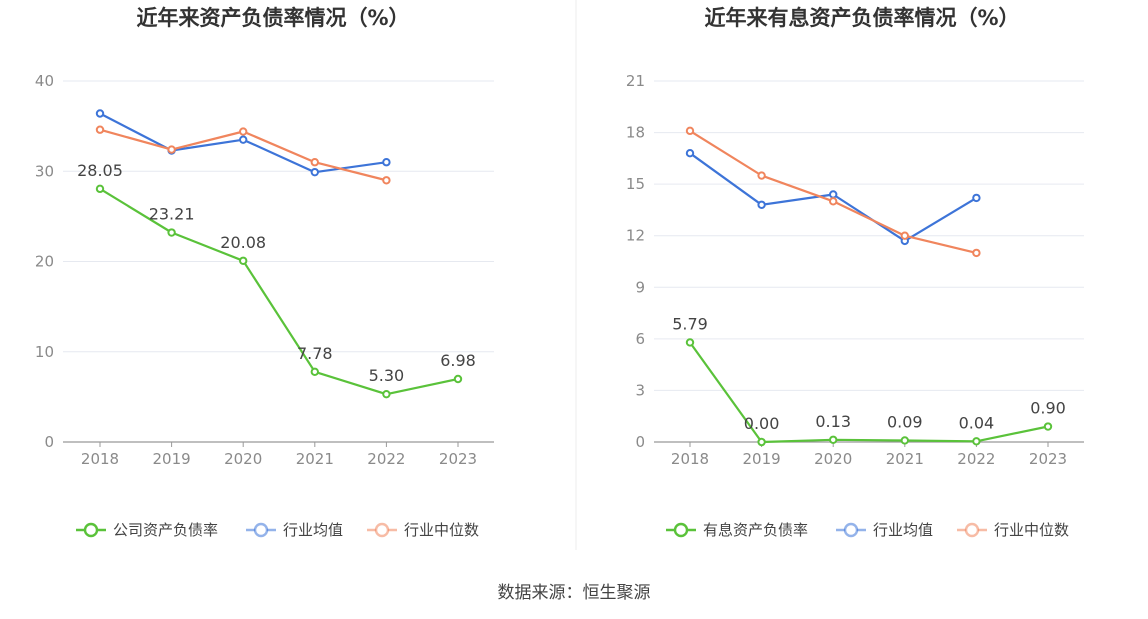  What do you see at coordinates (1048, 408) in the screenshot?
I see `data-label: 0.90` at bounding box center [1048, 408].